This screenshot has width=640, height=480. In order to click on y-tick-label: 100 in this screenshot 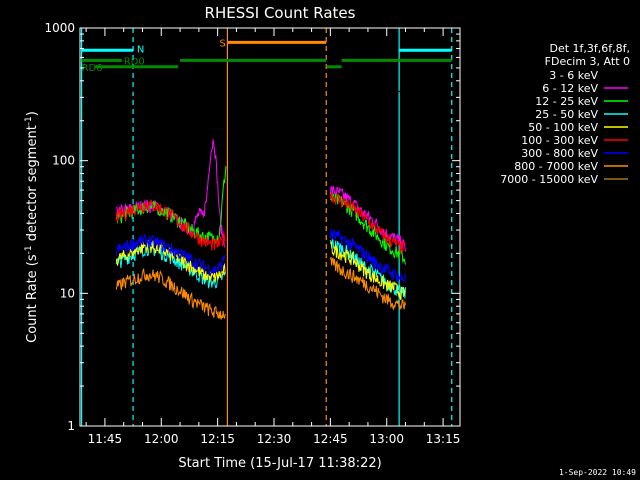, I will do `click(63, 161)`.